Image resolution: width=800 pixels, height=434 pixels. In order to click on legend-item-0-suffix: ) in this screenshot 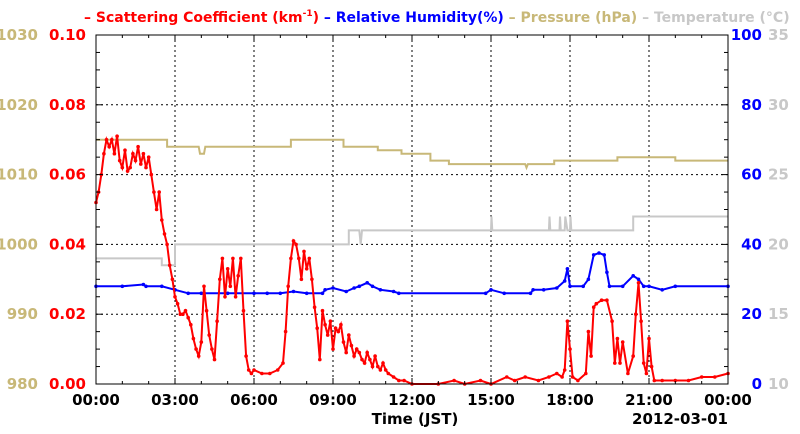, I will do `click(316, 18)`.